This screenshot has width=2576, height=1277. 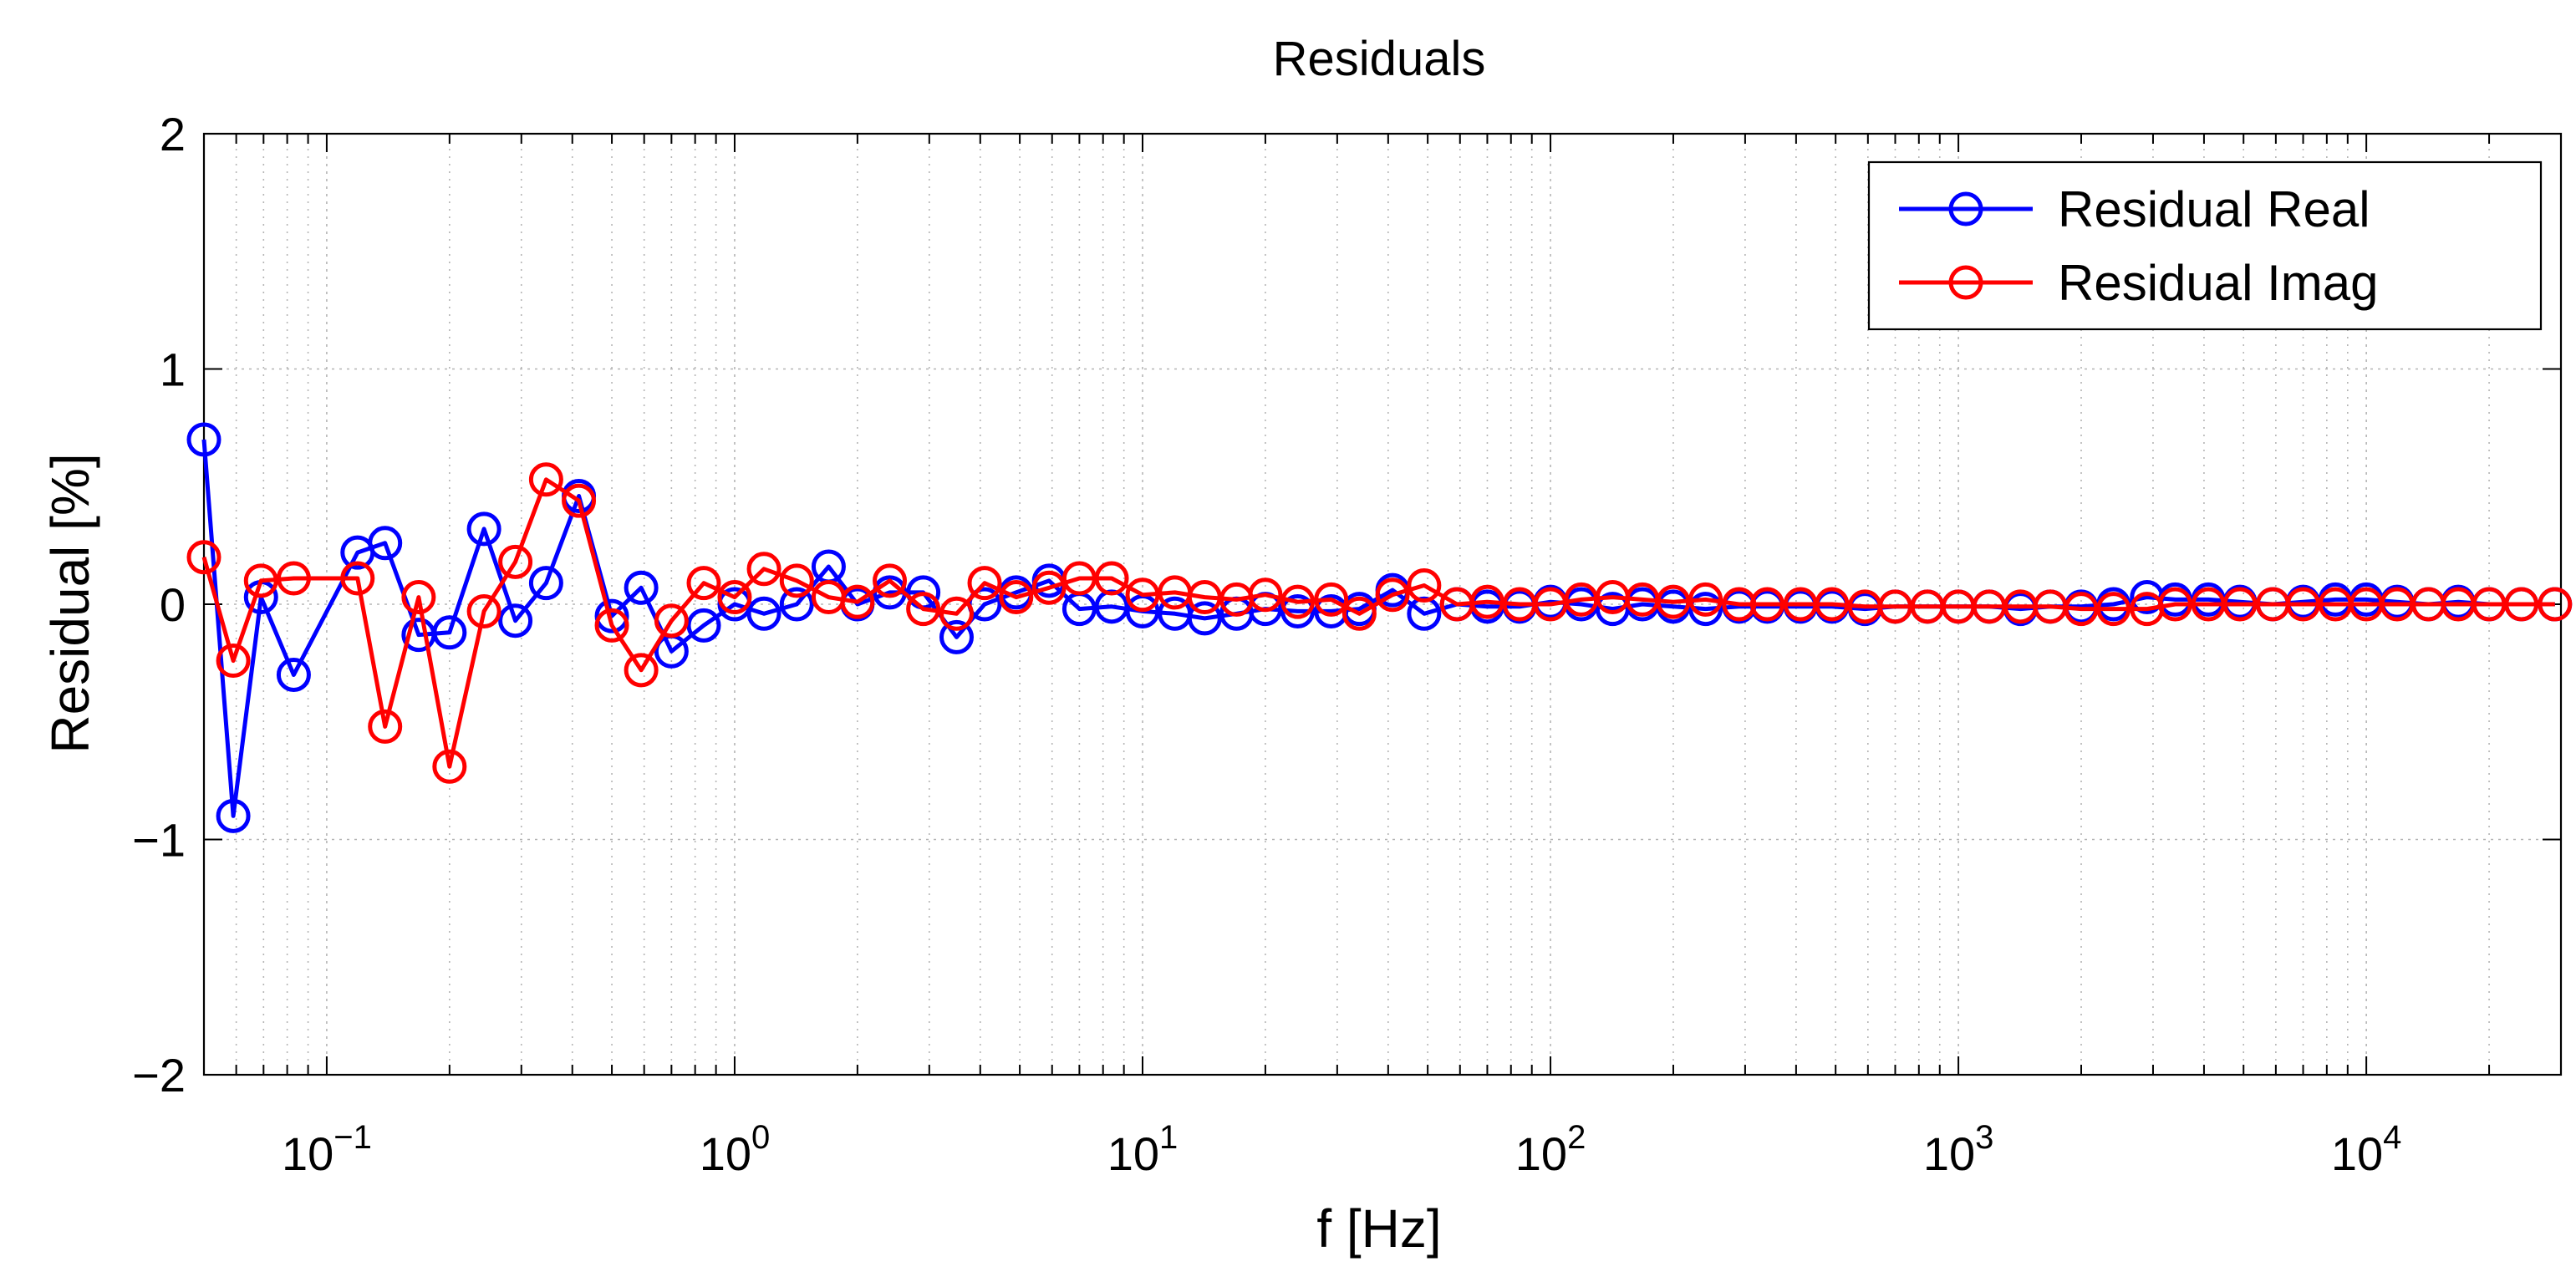 What do you see at coordinates (173, 369) in the screenshot?
I see `y-tick-label: 1` at bounding box center [173, 369].